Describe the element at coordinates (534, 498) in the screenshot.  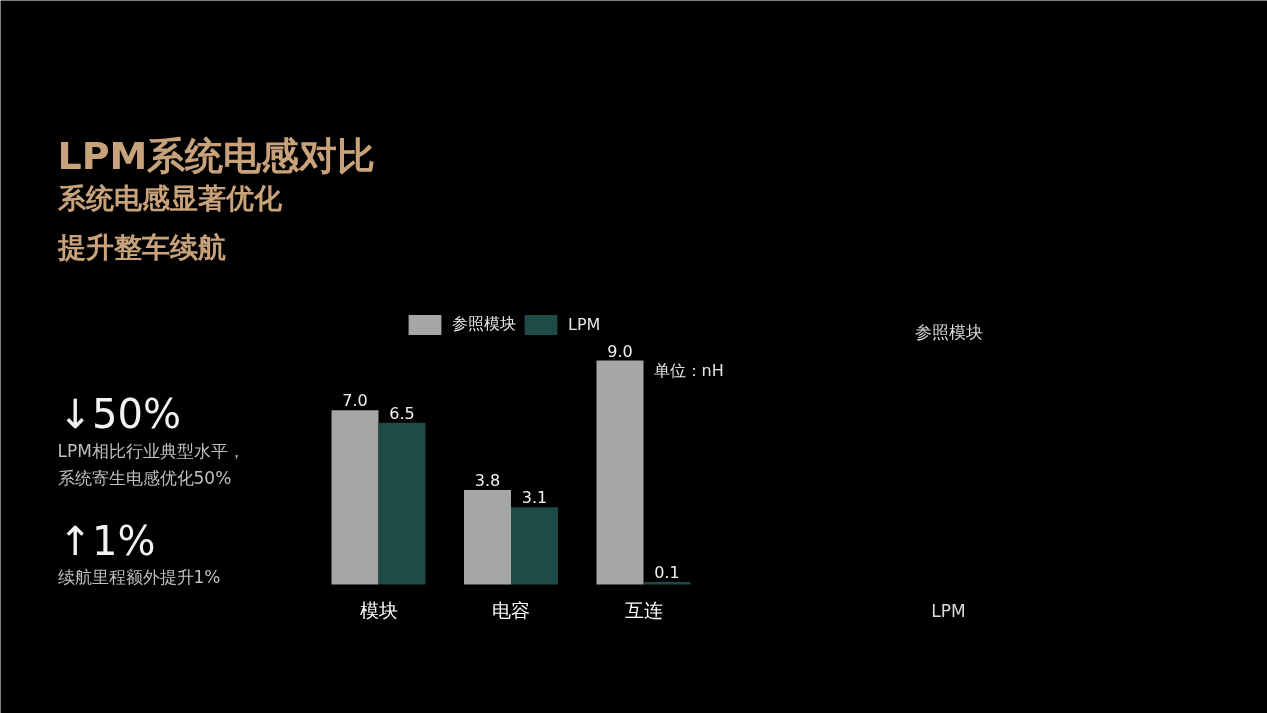
I see `data-label: 3.1` at that location.